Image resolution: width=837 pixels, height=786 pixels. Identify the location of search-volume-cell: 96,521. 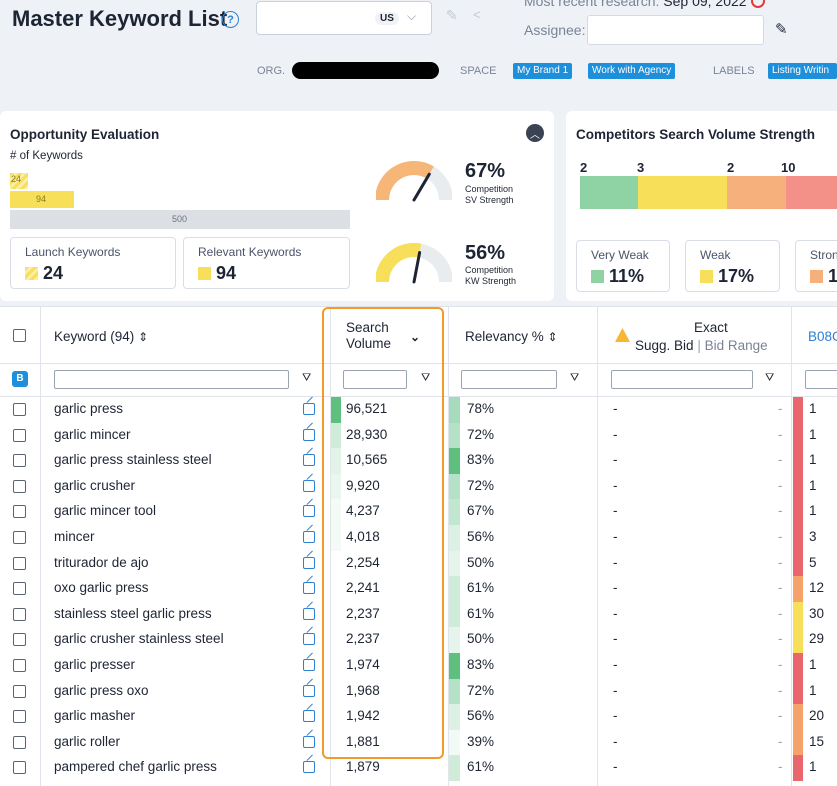
(367, 408).